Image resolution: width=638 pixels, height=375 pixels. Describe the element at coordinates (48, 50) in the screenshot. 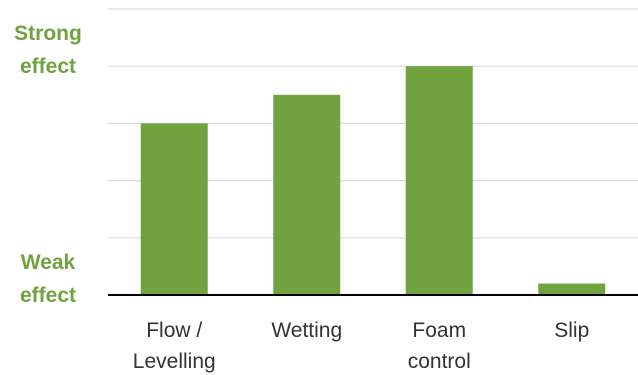

I see `y-tick-label: Strong effect` at that location.